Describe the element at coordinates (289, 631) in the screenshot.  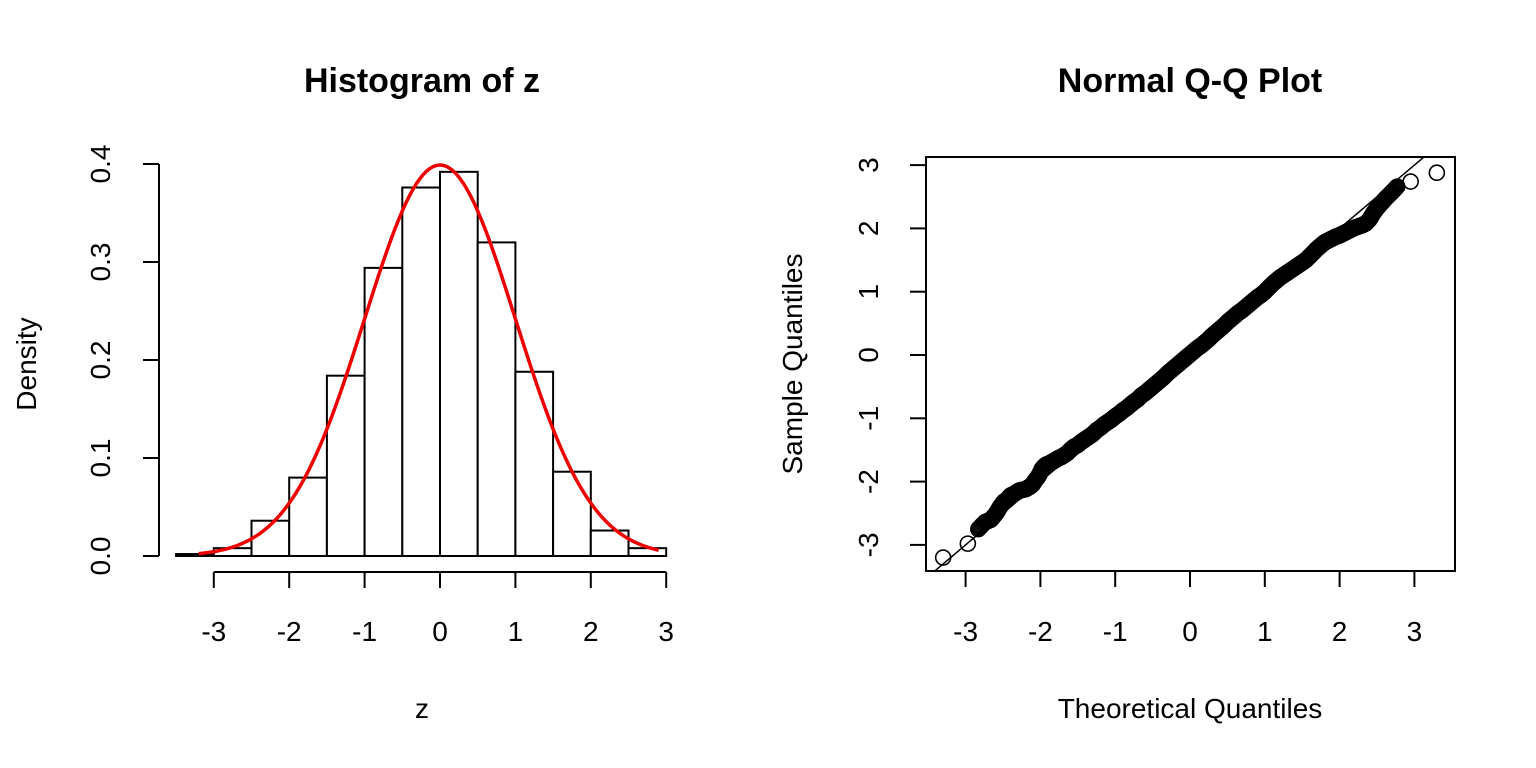
I see `histogram-x-tick-label-1: -2` at that location.